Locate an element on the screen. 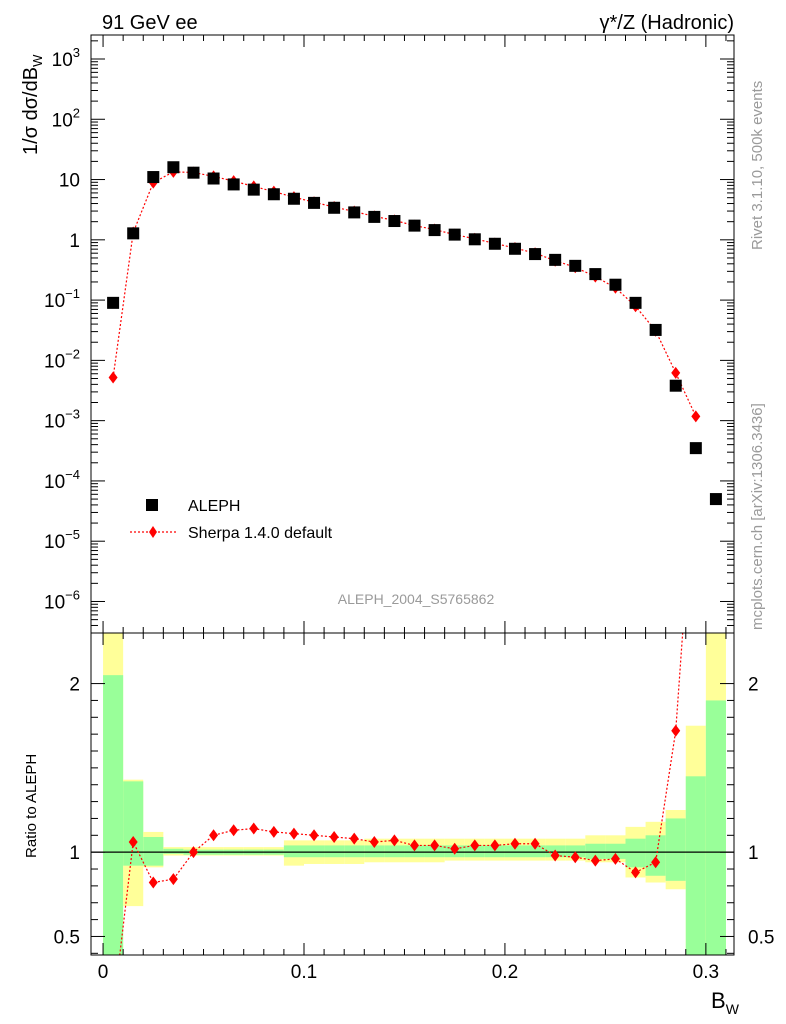 The height and width of the screenshot is (1024, 786). y-tick-label: 10 is located at coordinates (69, 181).